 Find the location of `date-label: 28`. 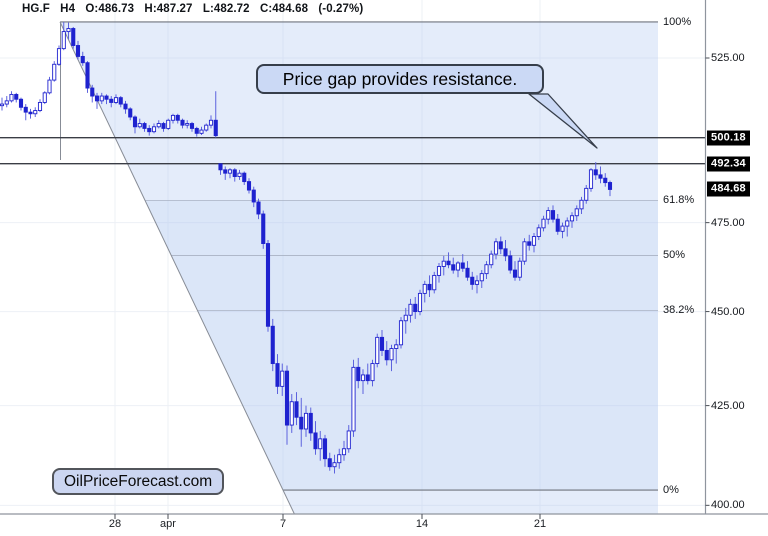

date-label: 28 is located at coordinates (115, 524).